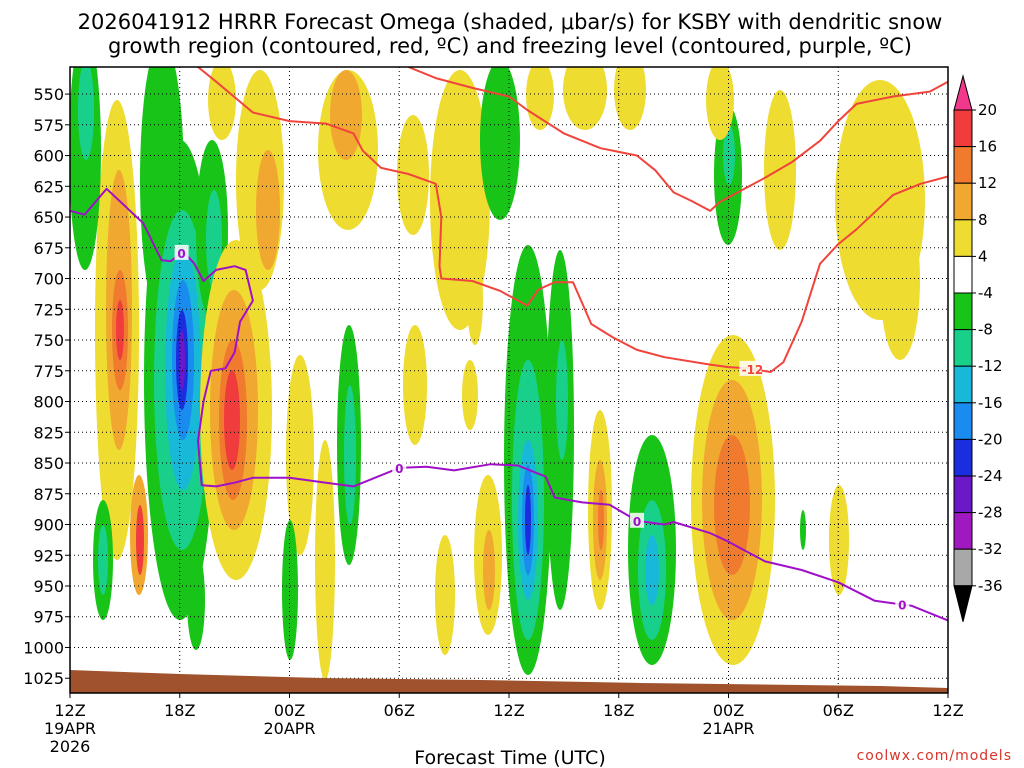  I want to click on y-tick-label: 1025, so click(43, 678).